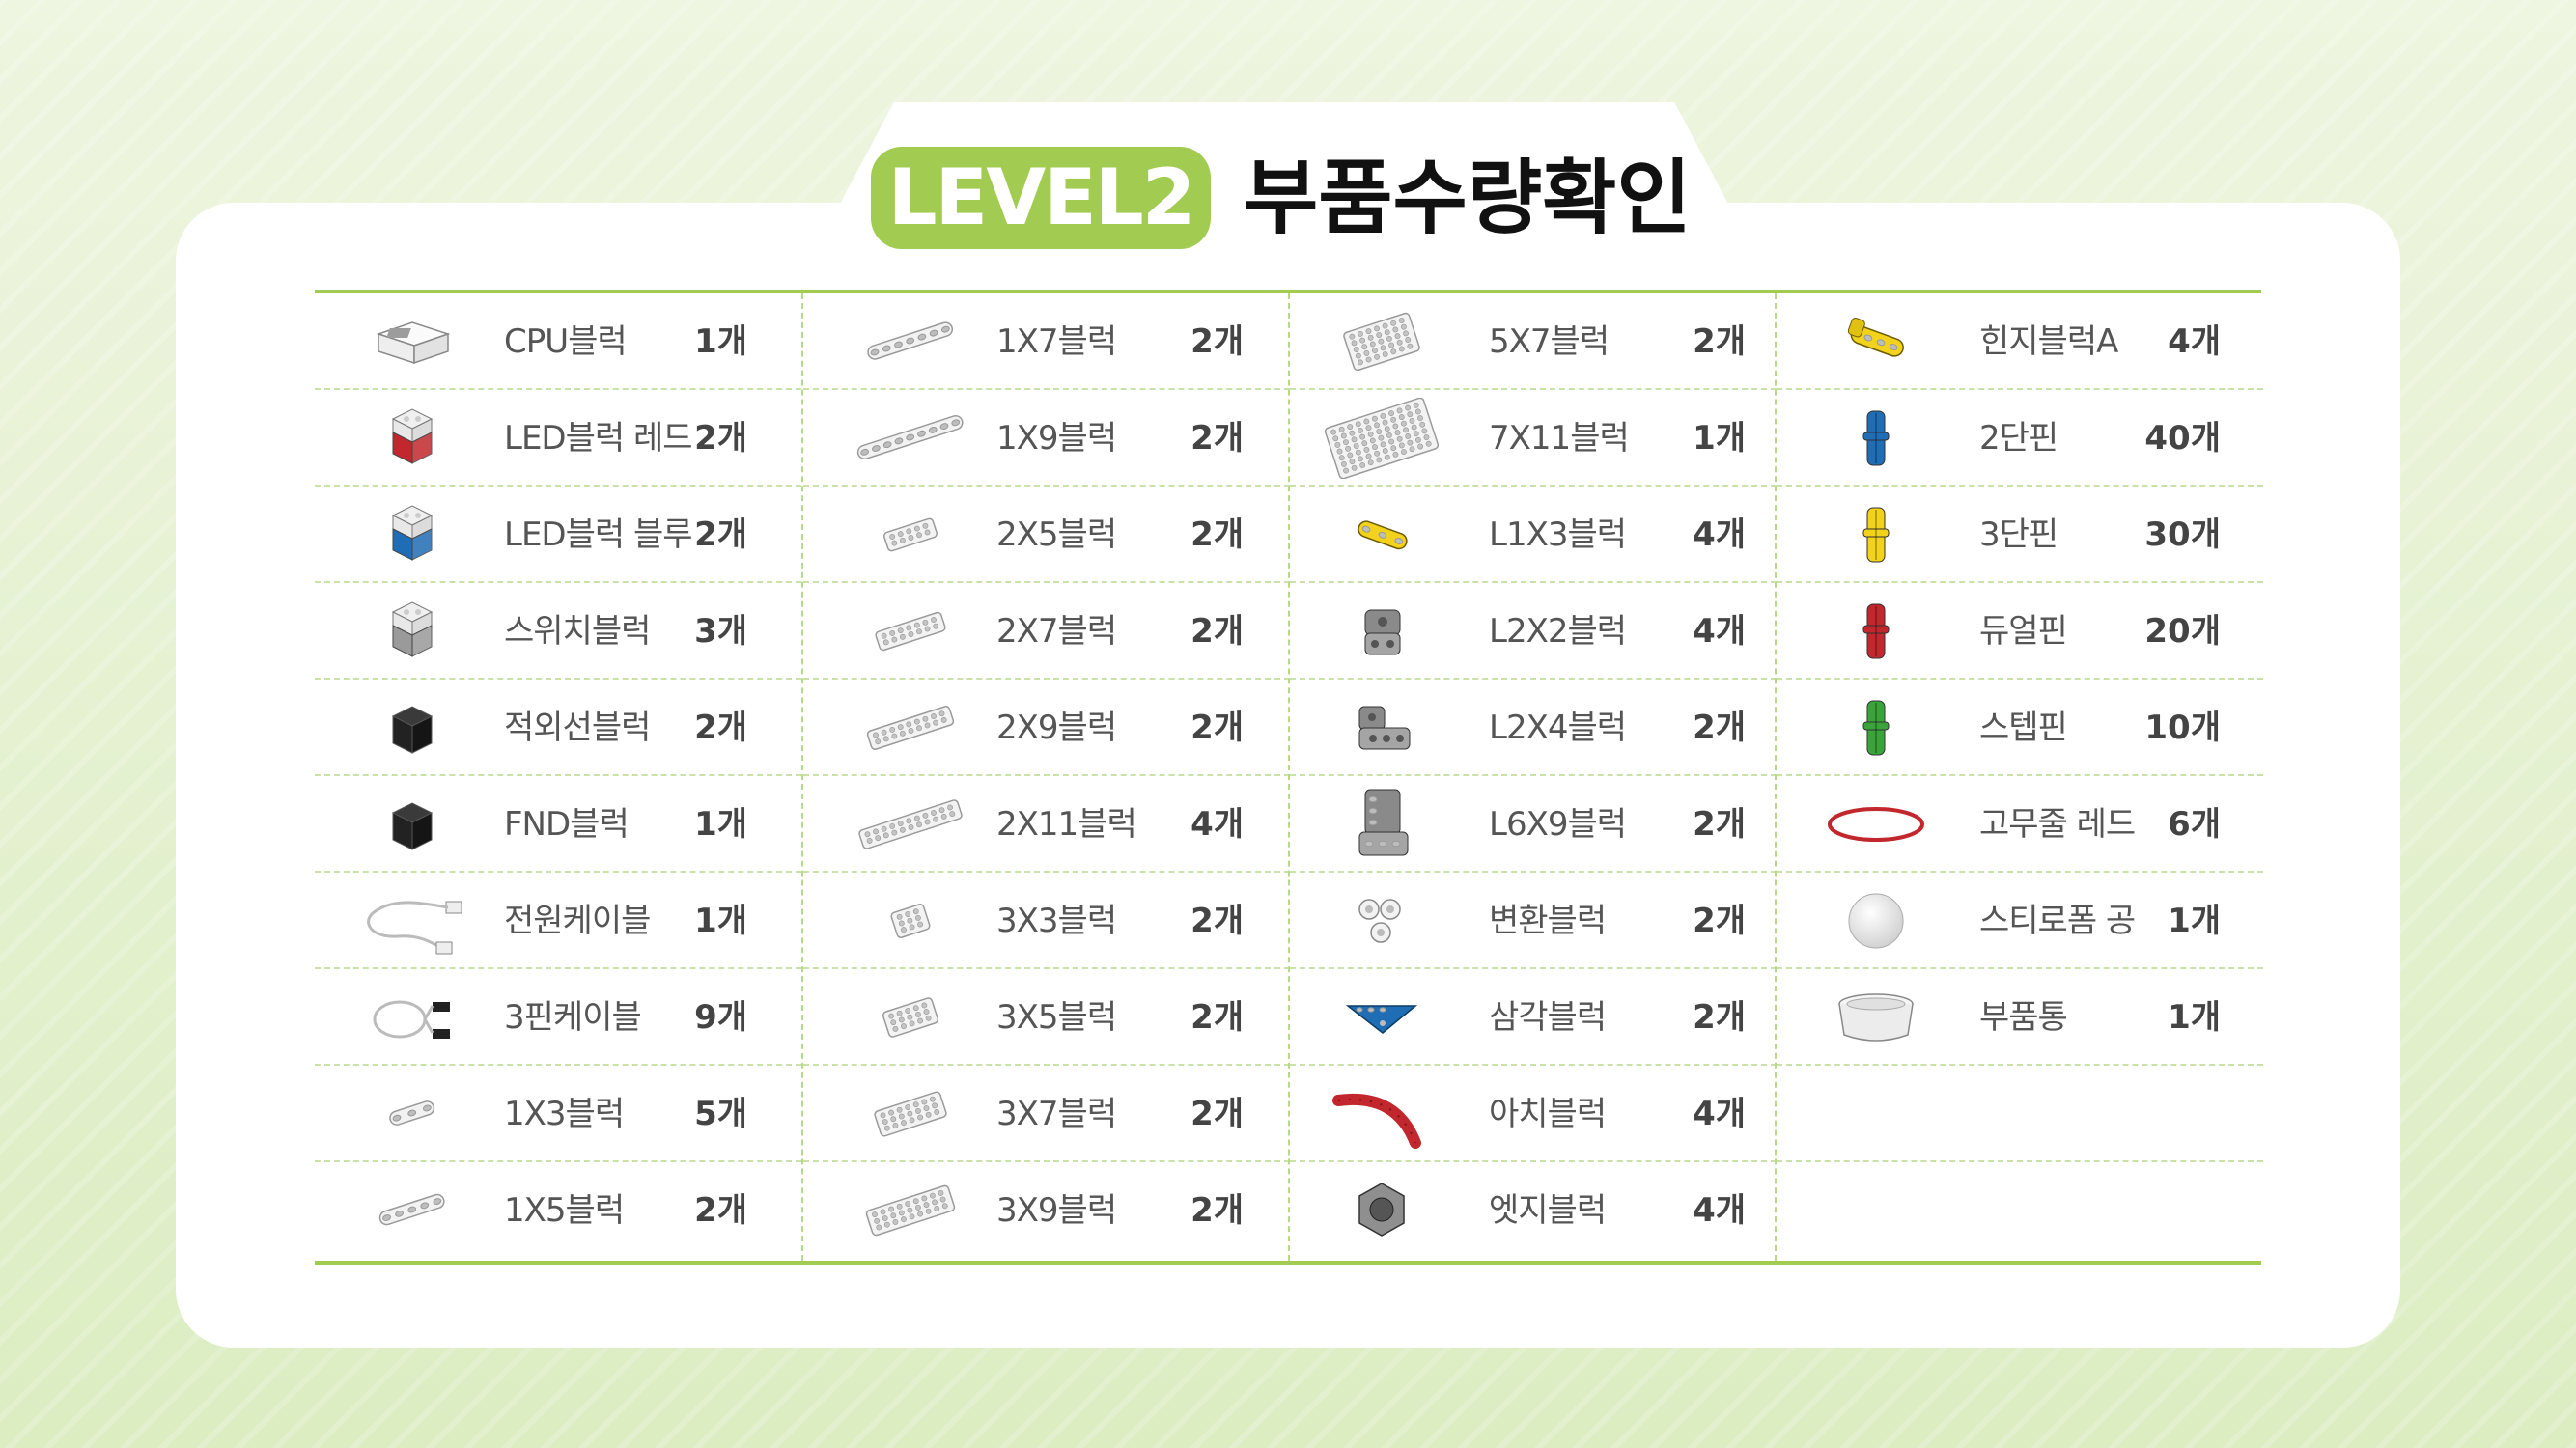  What do you see at coordinates (1046, 1114) in the screenshot?
I see `part-row: 3X7블럭 2개` at bounding box center [1046, 1114].